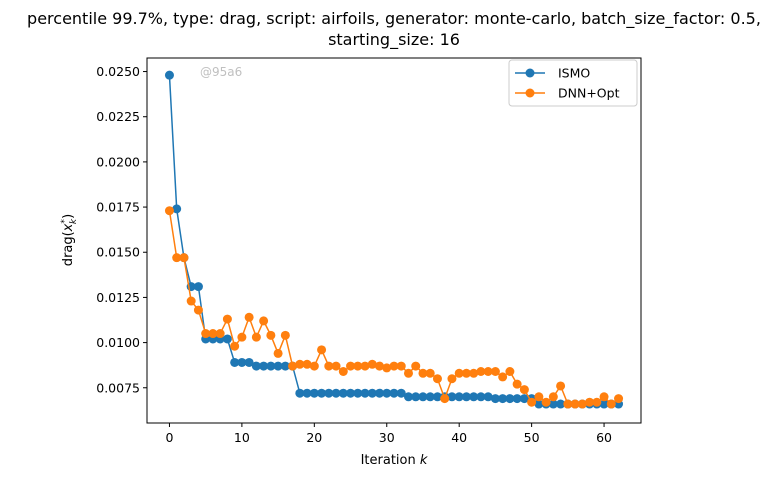 The image size is (783, 477). What do you see at coordinates (68, 227) in the screenshot?
I see `y-axis-label-var: x` at bounding box center [68, 227].